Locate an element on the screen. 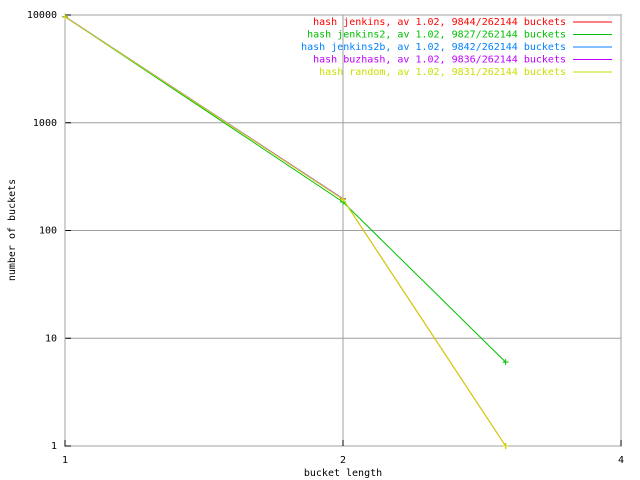  y-tick-label: 10000 is located at coordinates (42, 15).